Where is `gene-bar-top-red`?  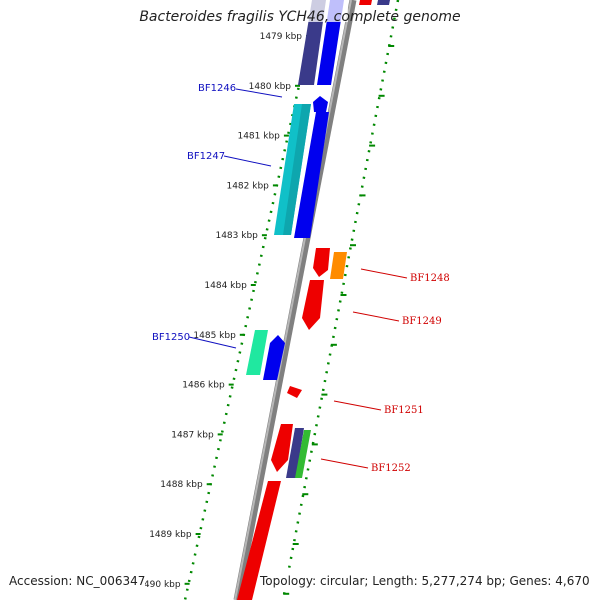
gene-bar-top-red is located at coordinates (365, 2).